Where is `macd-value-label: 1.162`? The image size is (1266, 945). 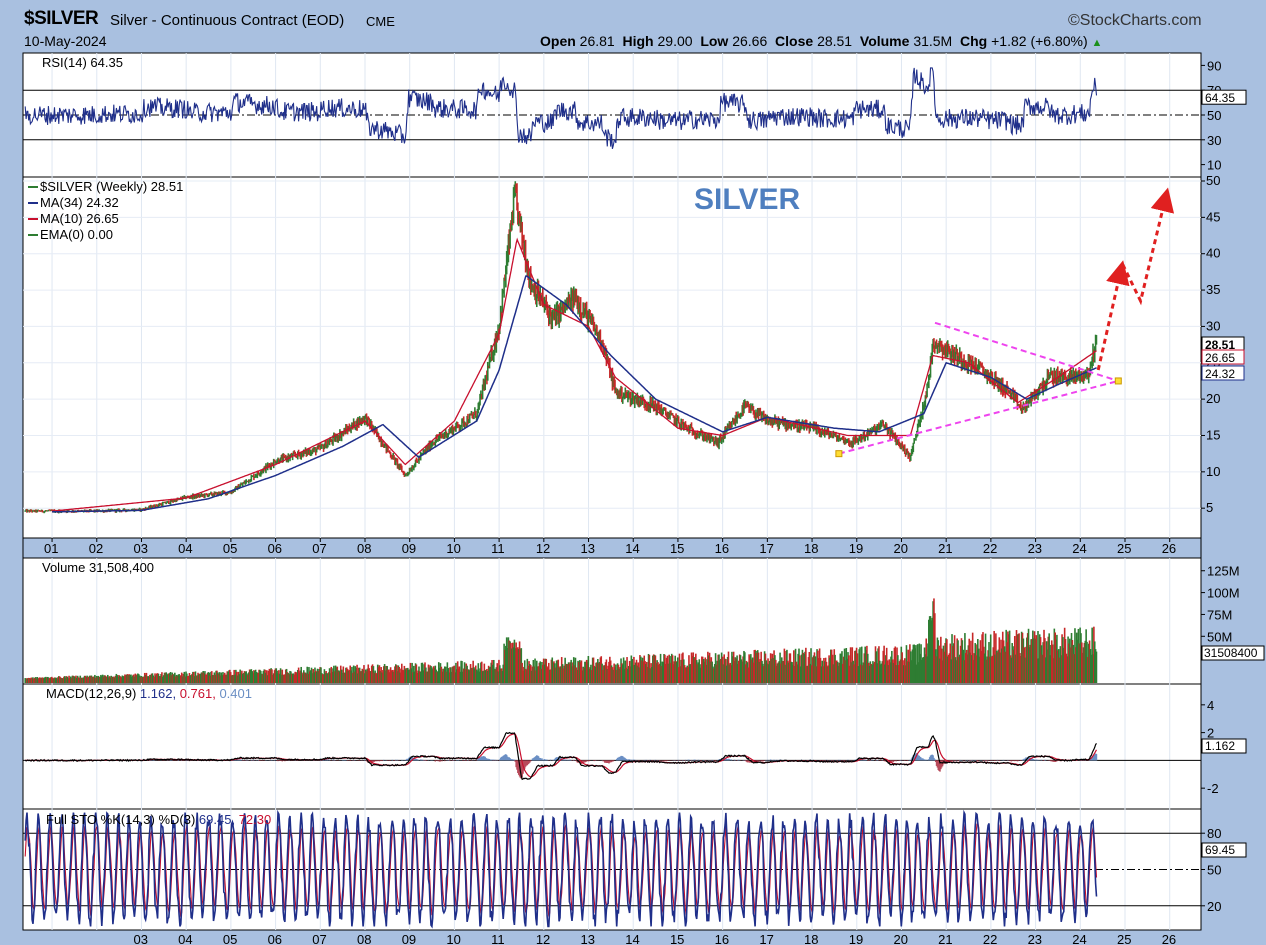 macd-value-label: 1.162 is located at coordinates (1220, 746).